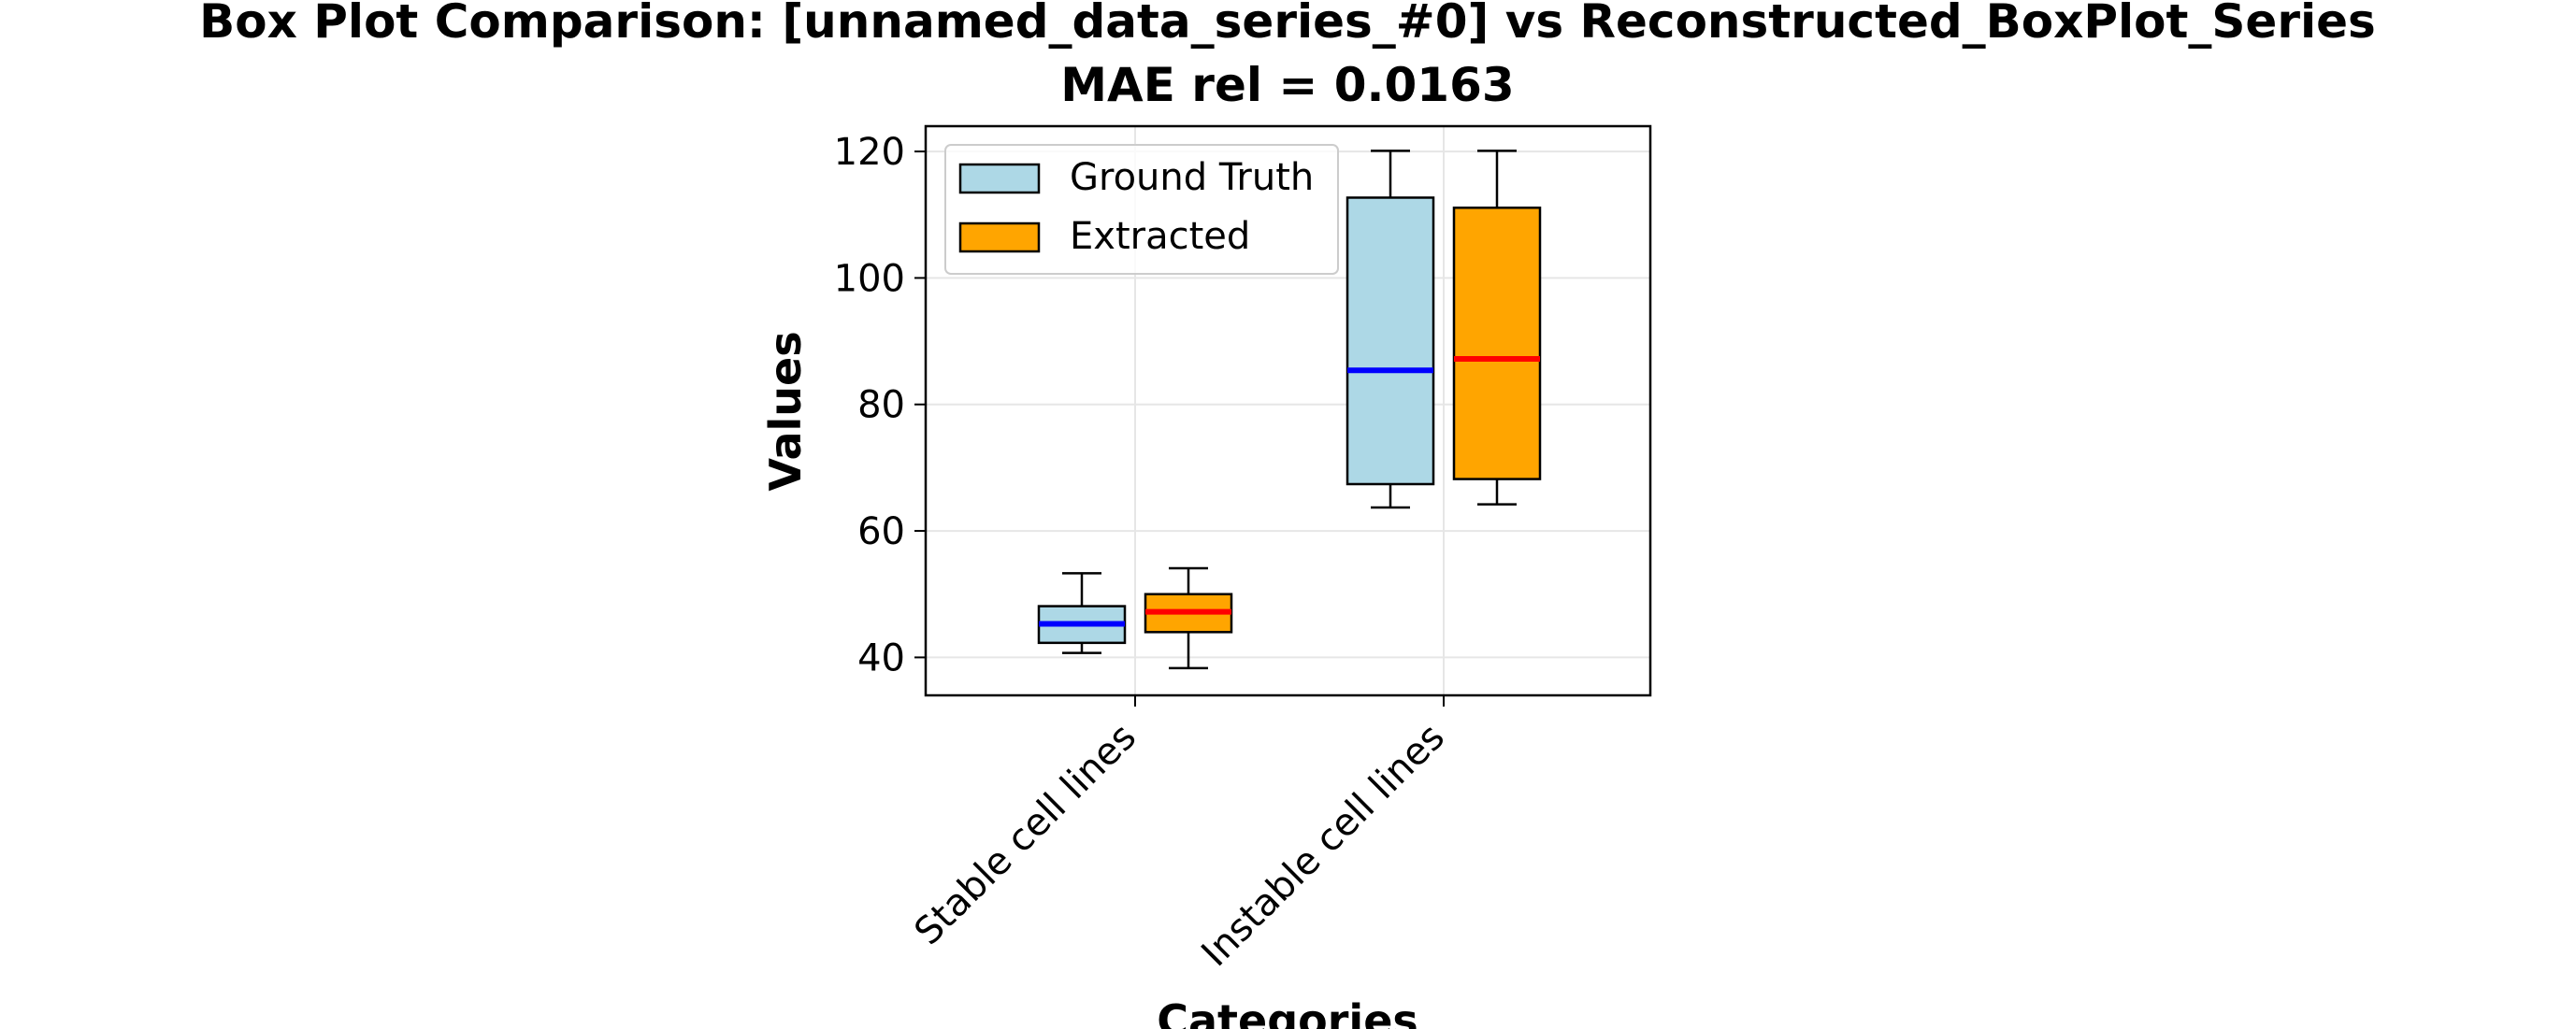 The width and height of the screenshot is (2576, 1029). Describe the element at coordinates (1025, 835) in the screenshot. I see `x-tick-label: Stable cell lines` at that location.